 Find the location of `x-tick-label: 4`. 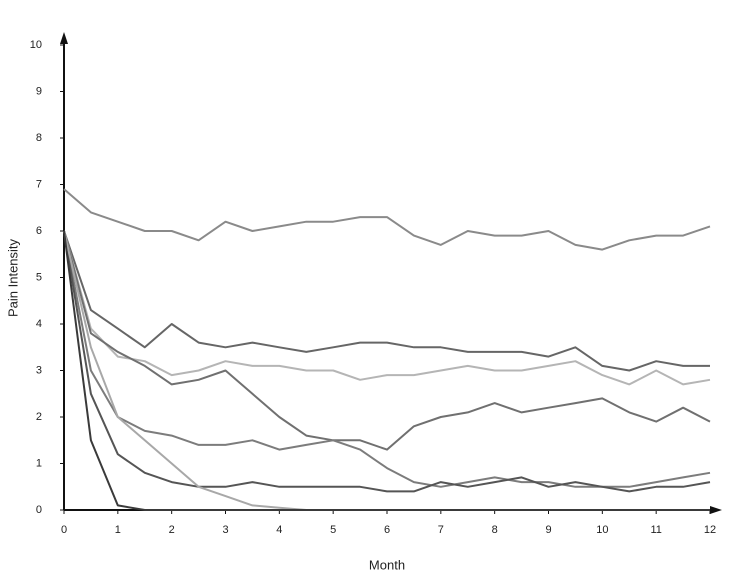

x-tick-label: 4 is located at coordinates (279, 530).